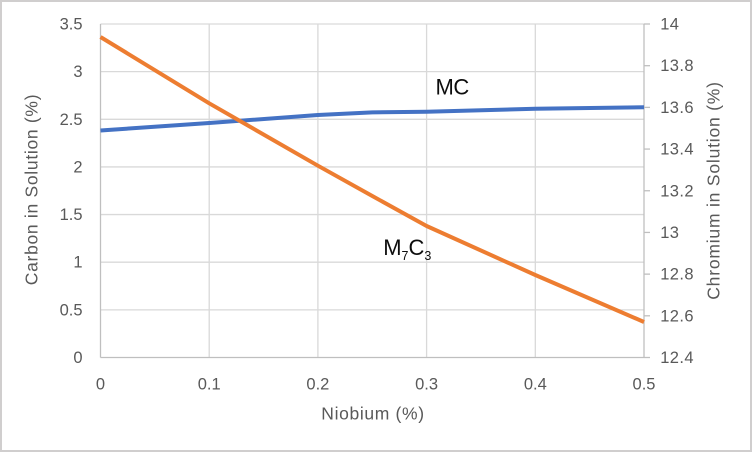  What do you see at coordinates (669, 233) in the screenshot?
I see `svg-text: 13` at bounding box center [669, 233].